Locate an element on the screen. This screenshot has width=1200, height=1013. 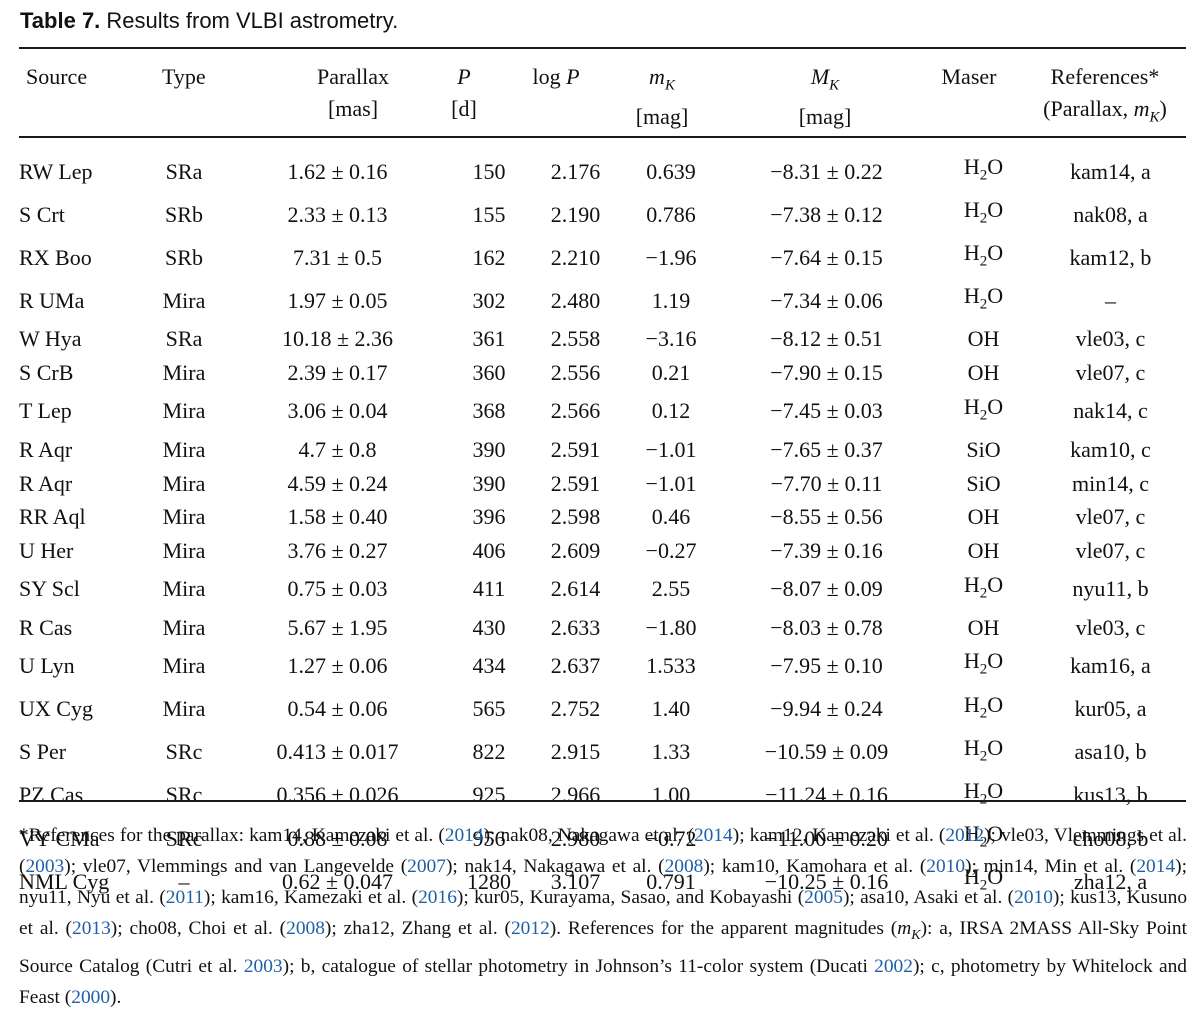
cell-abs-mk: −7.90 ± 0.15 is located at coordinates (826, 373).